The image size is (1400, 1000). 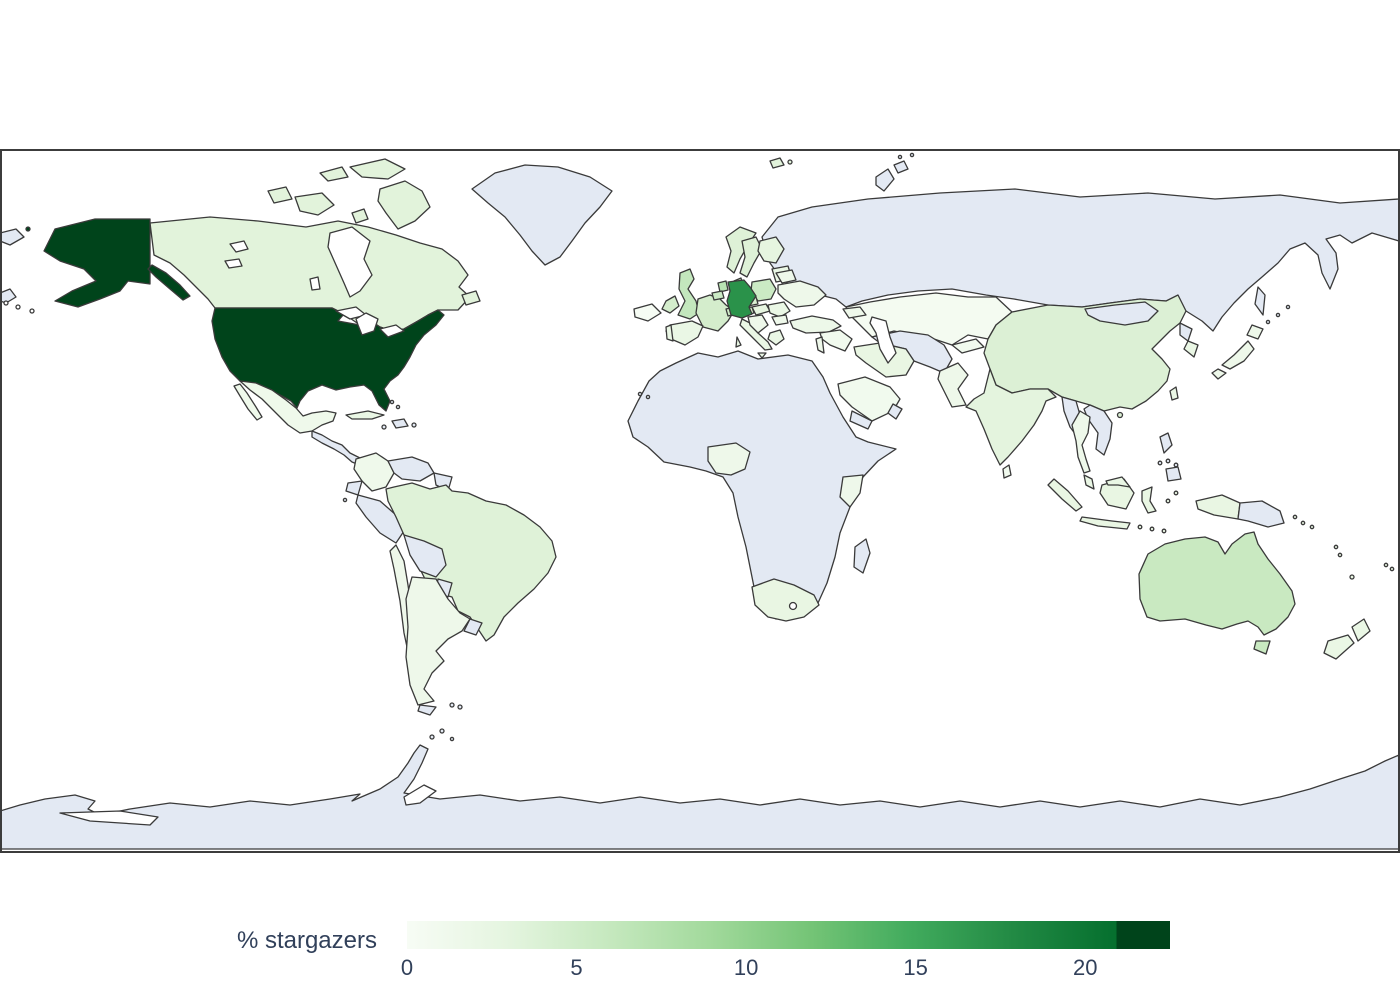 What do you see at coordinates (1191, 349) in the screenshot?
I see `country-south_korea` at bounding box center [1191, 349].